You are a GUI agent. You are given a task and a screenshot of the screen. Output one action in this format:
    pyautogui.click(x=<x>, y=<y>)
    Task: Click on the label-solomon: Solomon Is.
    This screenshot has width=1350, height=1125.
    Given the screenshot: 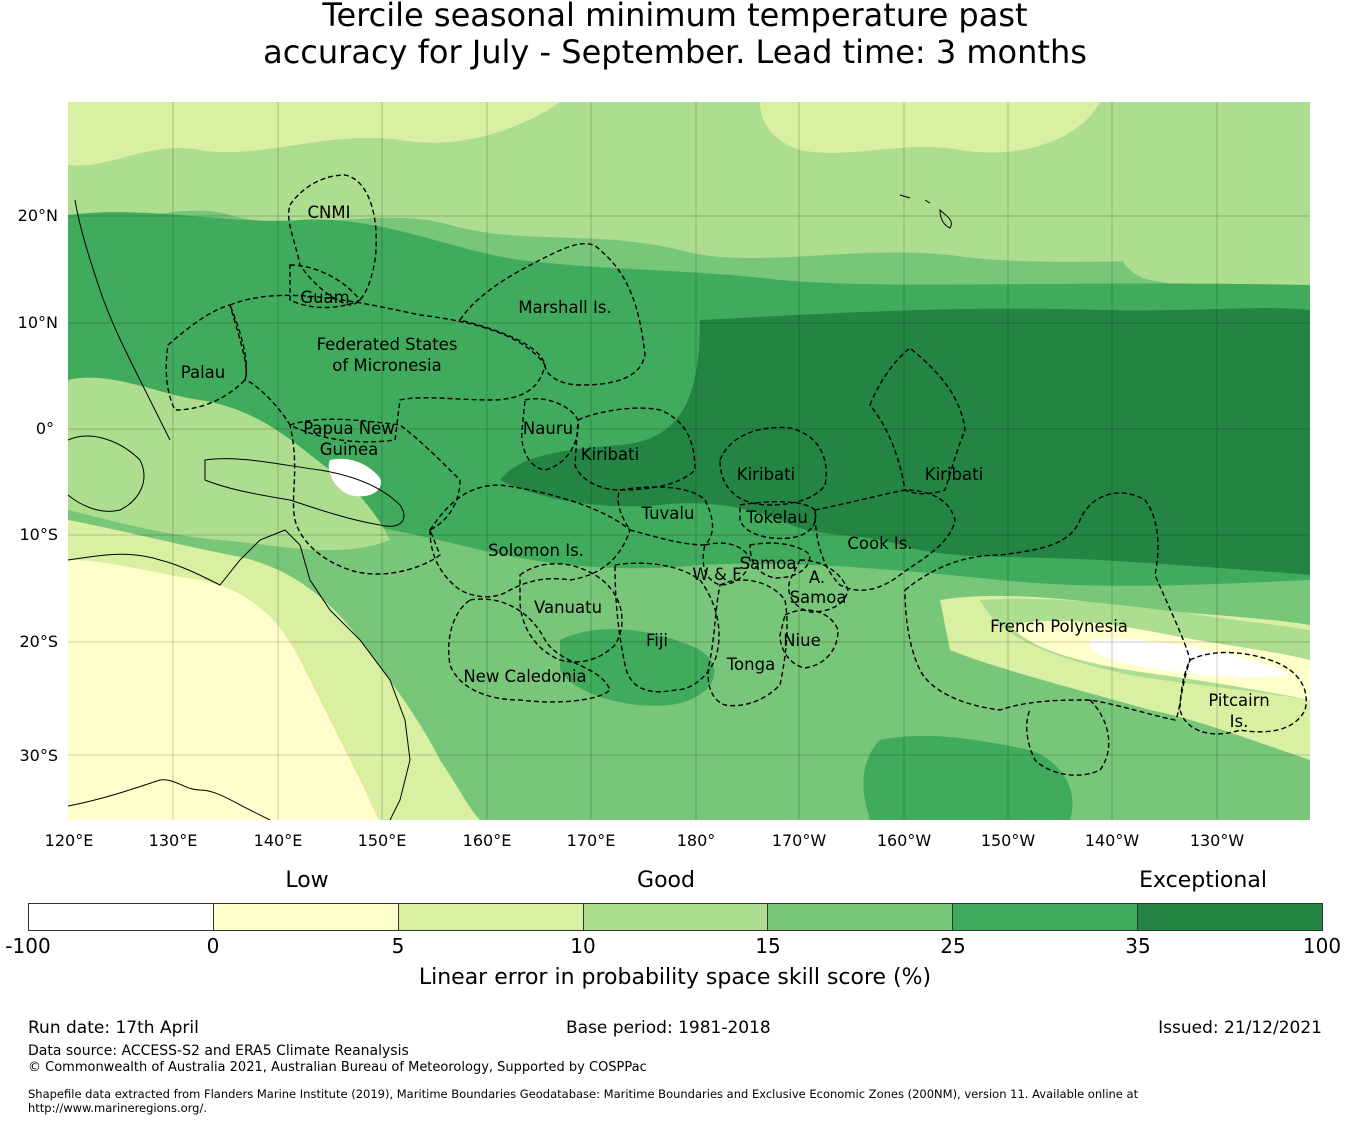 What is the action you would take?
    pyautogui.click(x=536, y=550)
    